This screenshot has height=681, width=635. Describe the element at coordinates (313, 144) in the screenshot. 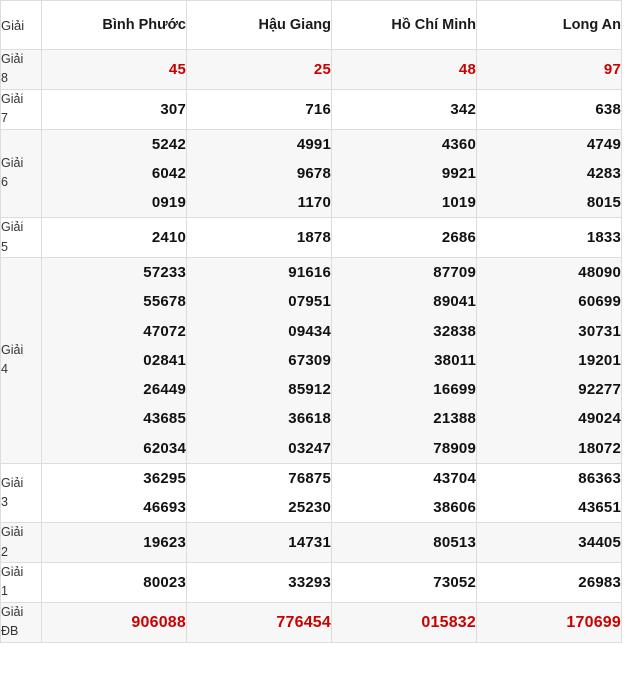

I see `prize-number: 4991` at that location.